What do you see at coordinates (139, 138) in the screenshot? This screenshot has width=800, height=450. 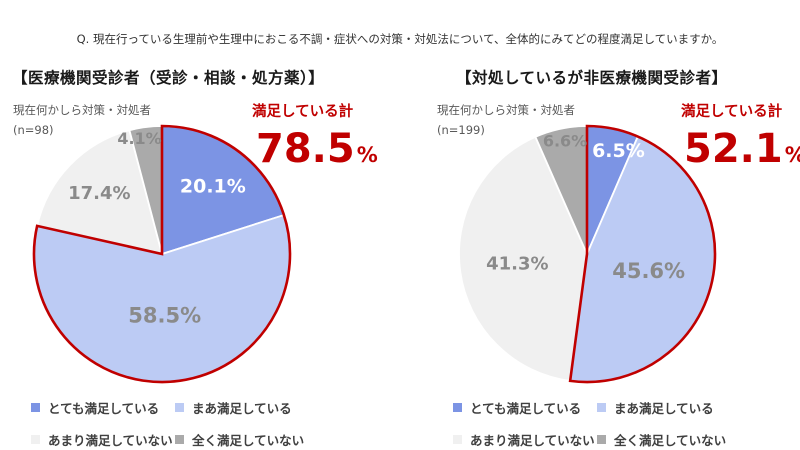 I see `slice-value-label-not_at_all_satisfied: 4.1%` at bounding box center [139, 138].